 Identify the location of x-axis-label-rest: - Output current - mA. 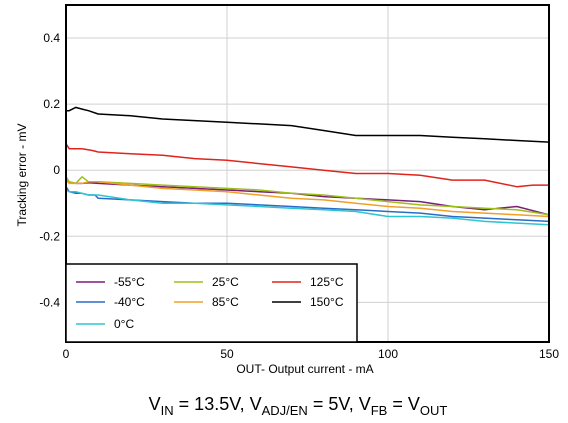
(317, 369).